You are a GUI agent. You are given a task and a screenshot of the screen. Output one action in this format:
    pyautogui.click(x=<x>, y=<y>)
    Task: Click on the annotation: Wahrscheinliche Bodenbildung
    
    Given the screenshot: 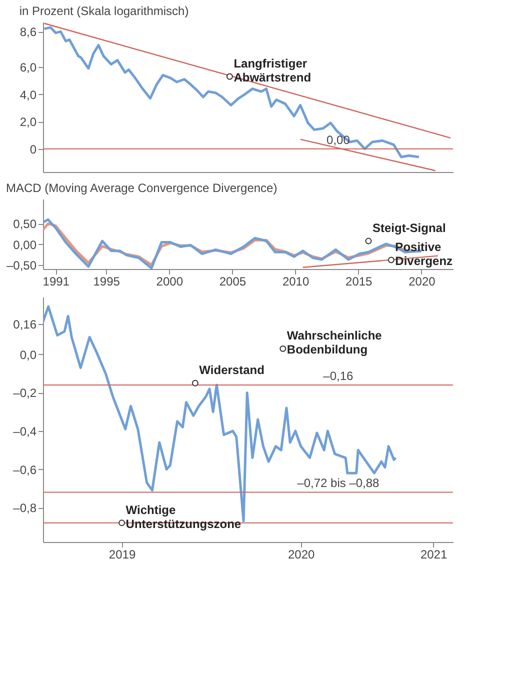 What is the action you would take?
    pyautogui.click(x=334, y=342)
    